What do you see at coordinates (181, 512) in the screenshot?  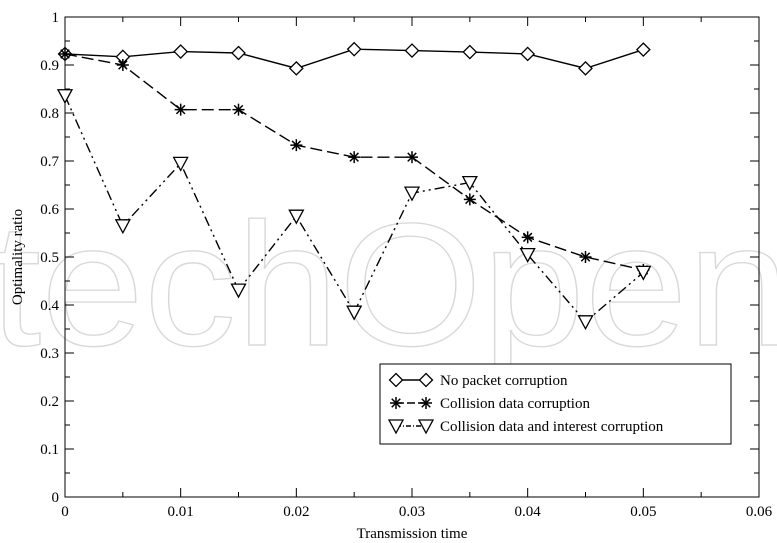 I see `x-tick-label: 0.01` at bounding box center [181, 512].